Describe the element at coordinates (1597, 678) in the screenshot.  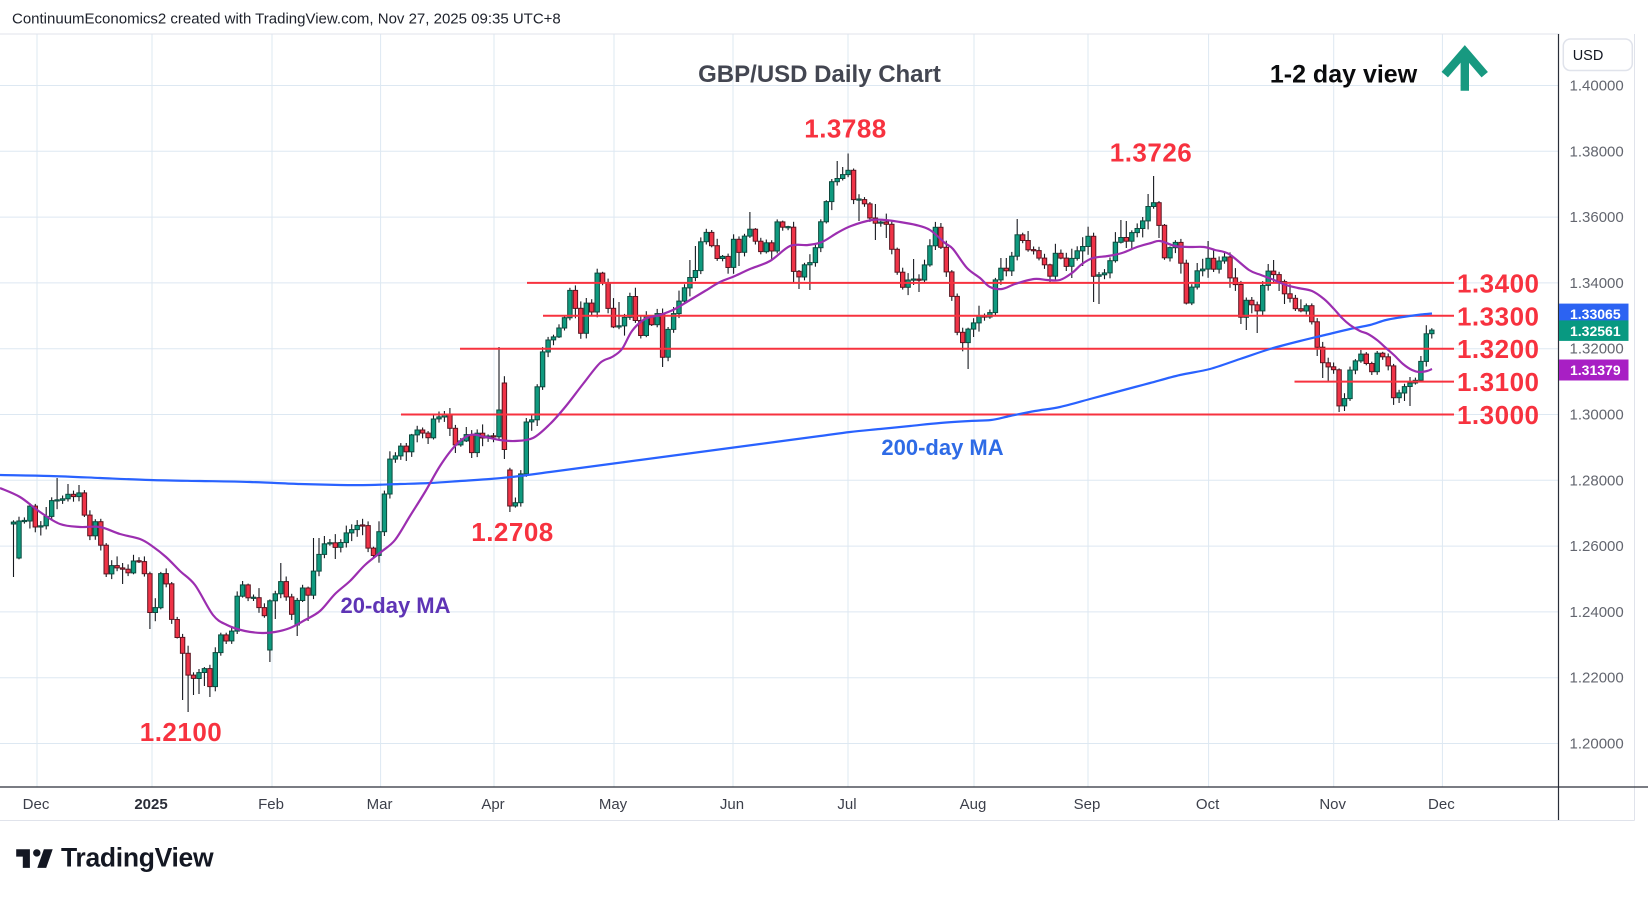
I see `svg-text: 1.22000` at that location.